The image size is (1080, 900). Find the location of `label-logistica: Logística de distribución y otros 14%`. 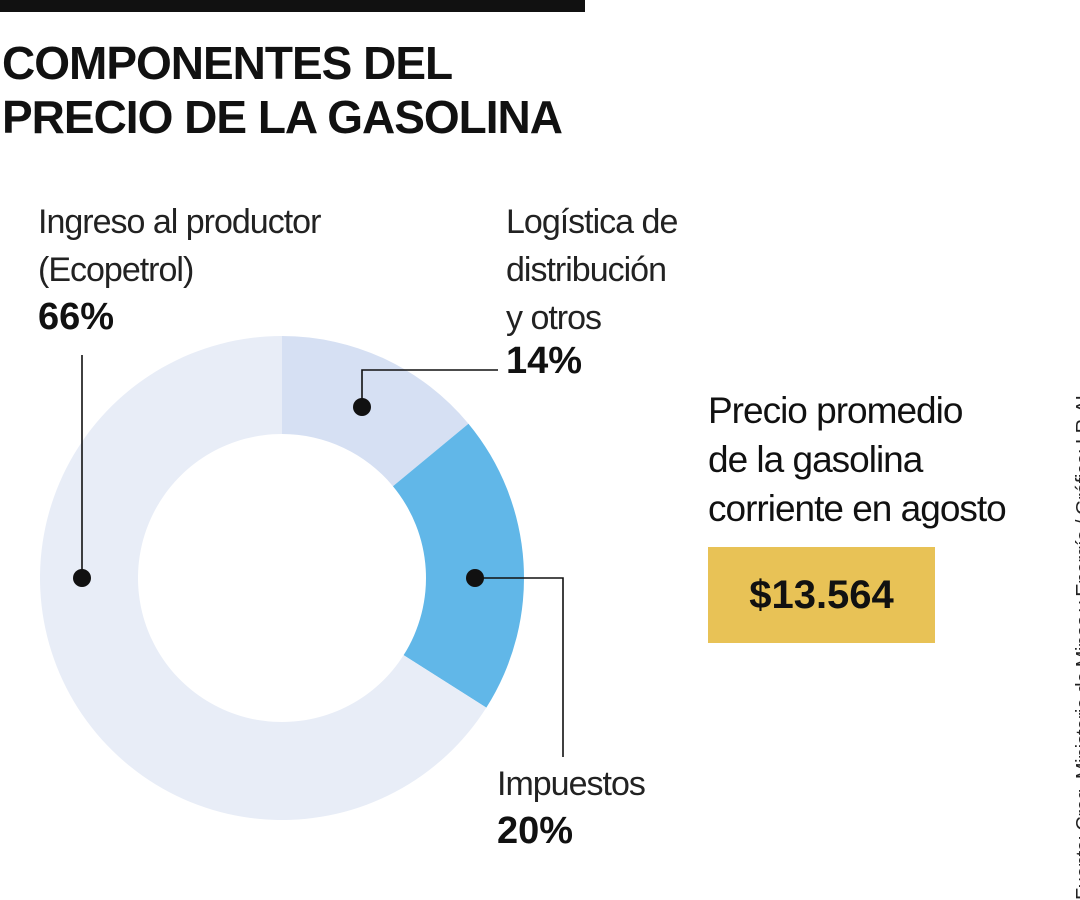

label-logistica: Logística de distribución y otros 14% is located at coordinates (592, 291).